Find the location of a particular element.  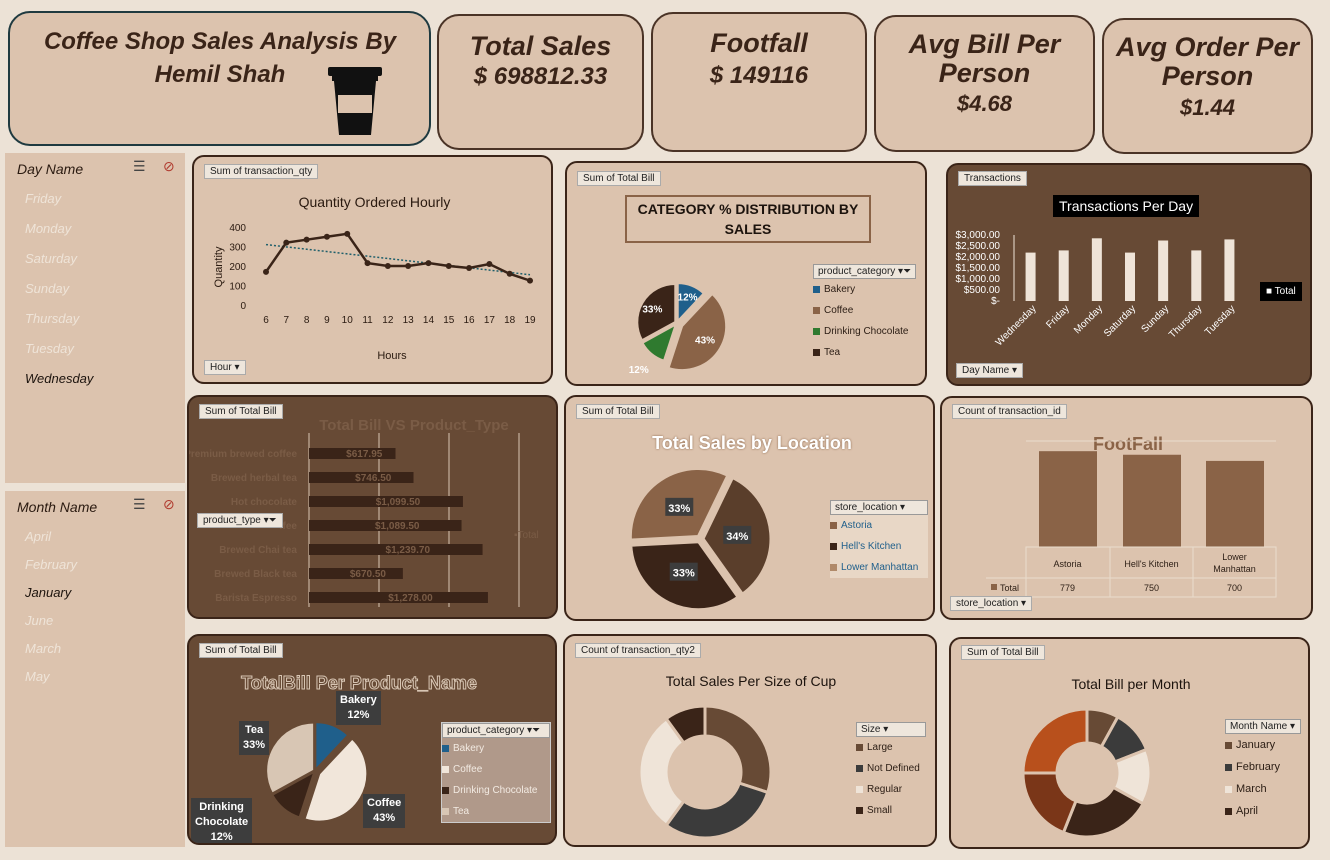

day-slicer-item: Thursday is located at coordinates (52, 318).